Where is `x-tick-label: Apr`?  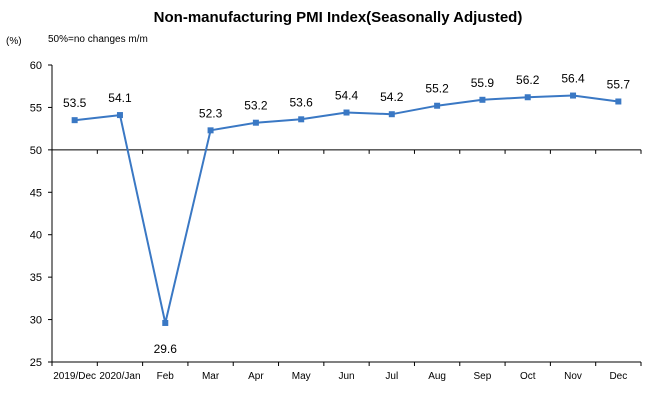
x-tick-label: Apr is located at coordinates (256, 376).